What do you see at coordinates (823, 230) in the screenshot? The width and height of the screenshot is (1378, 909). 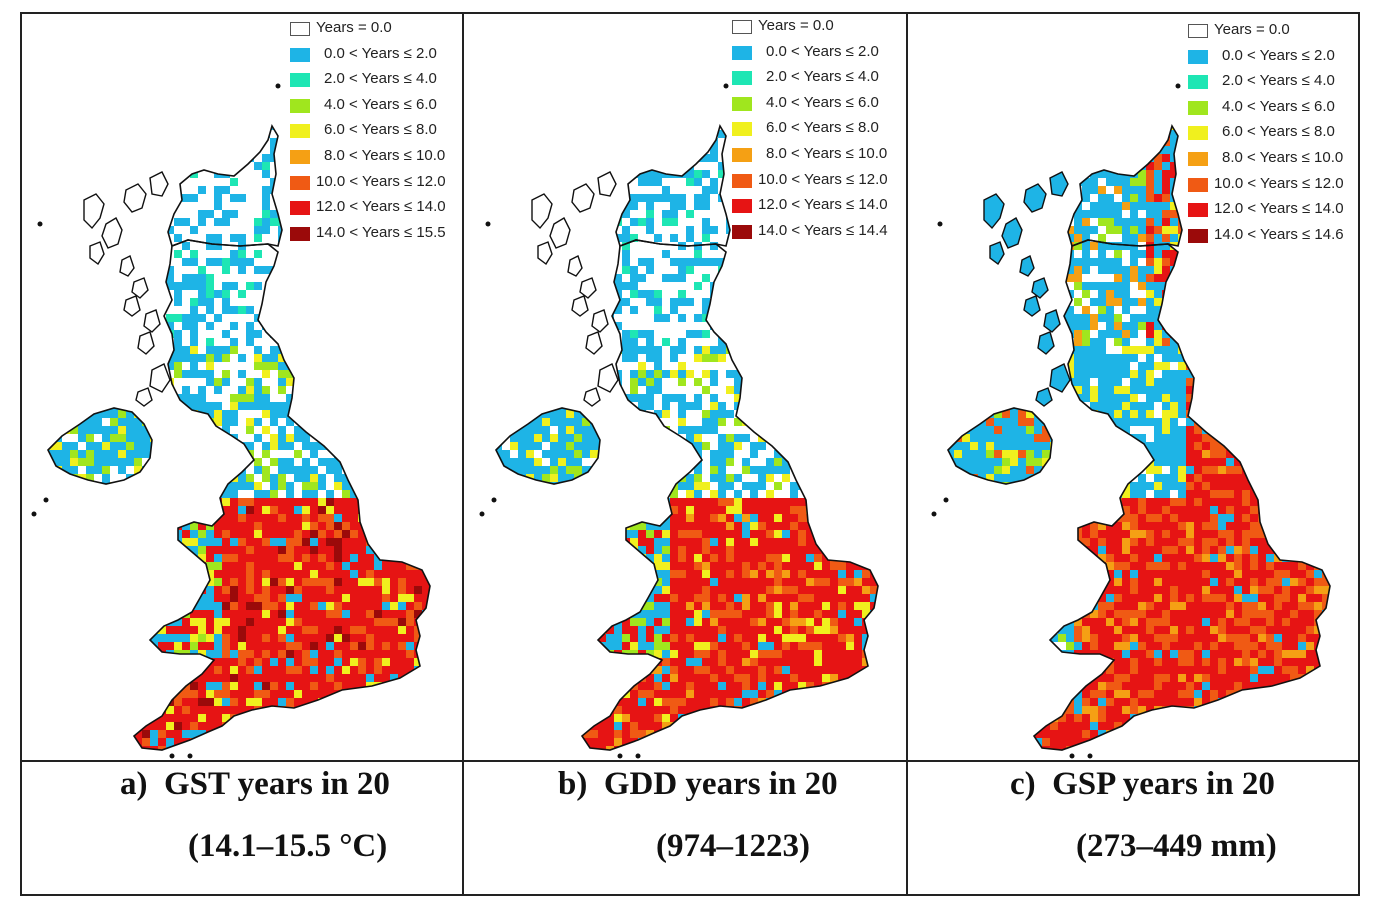 I see `legend-label: 14.0 < Years ≤ 14.4` at bounding box center [823, 230].